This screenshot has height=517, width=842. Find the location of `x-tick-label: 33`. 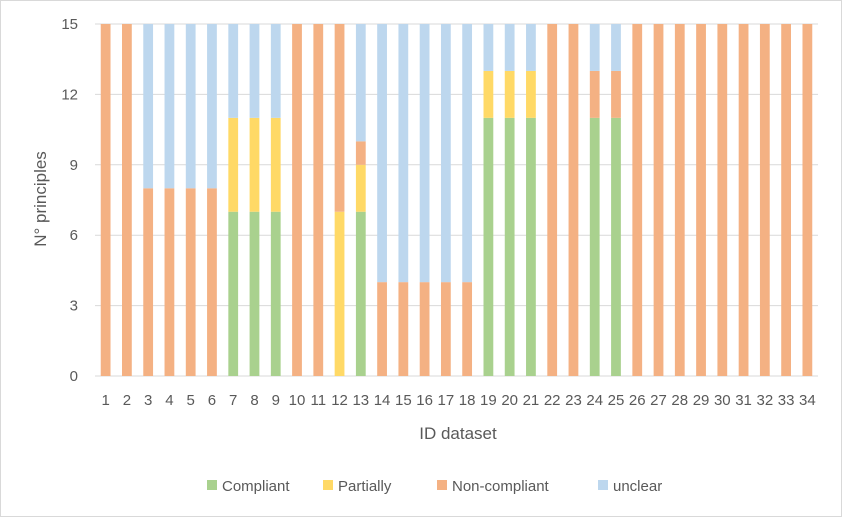

x-tick-label: 33 is located at coordinates (786, 400).